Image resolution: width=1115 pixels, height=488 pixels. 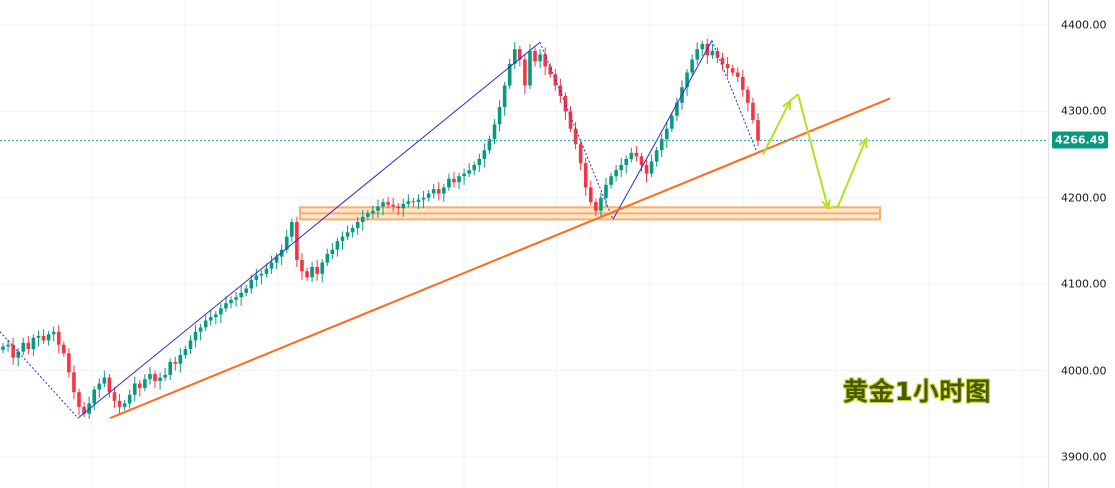 What do you see at coordinates (1084, 198) in the screenshot?
I see `tick-label: 4200.00` at bounding box center [1084, 198].